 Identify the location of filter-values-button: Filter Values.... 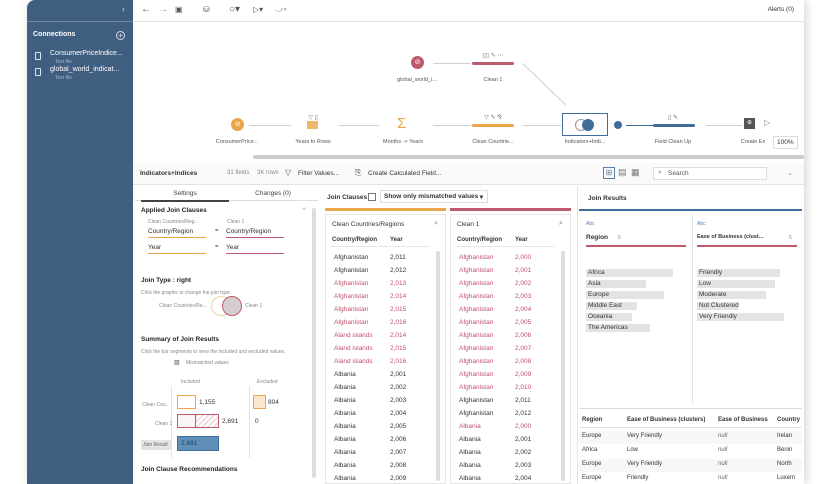
(319, 173).